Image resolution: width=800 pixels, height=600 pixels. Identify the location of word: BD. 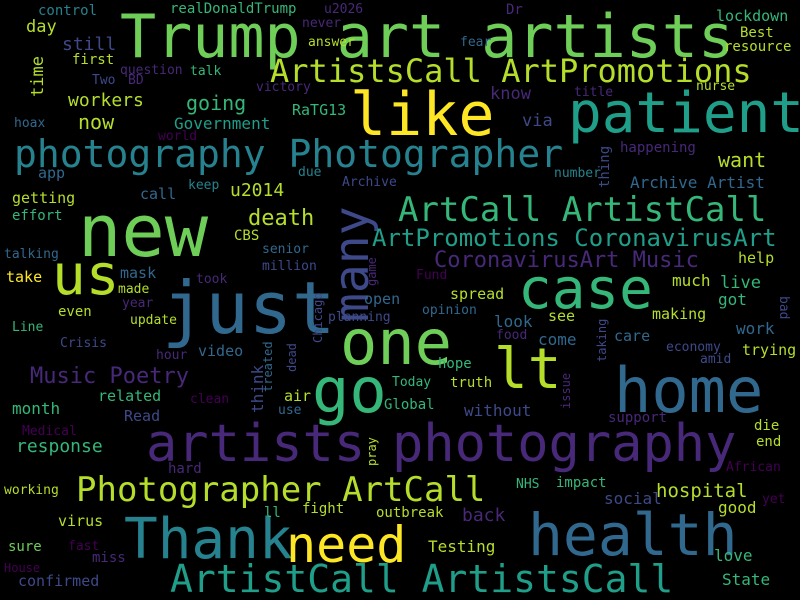
(136, 80).